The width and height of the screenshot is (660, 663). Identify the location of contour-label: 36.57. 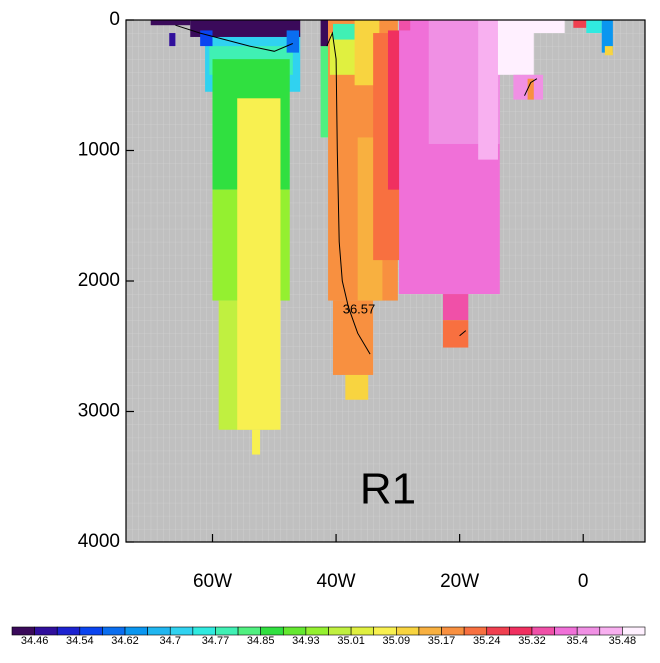
(359, 308).